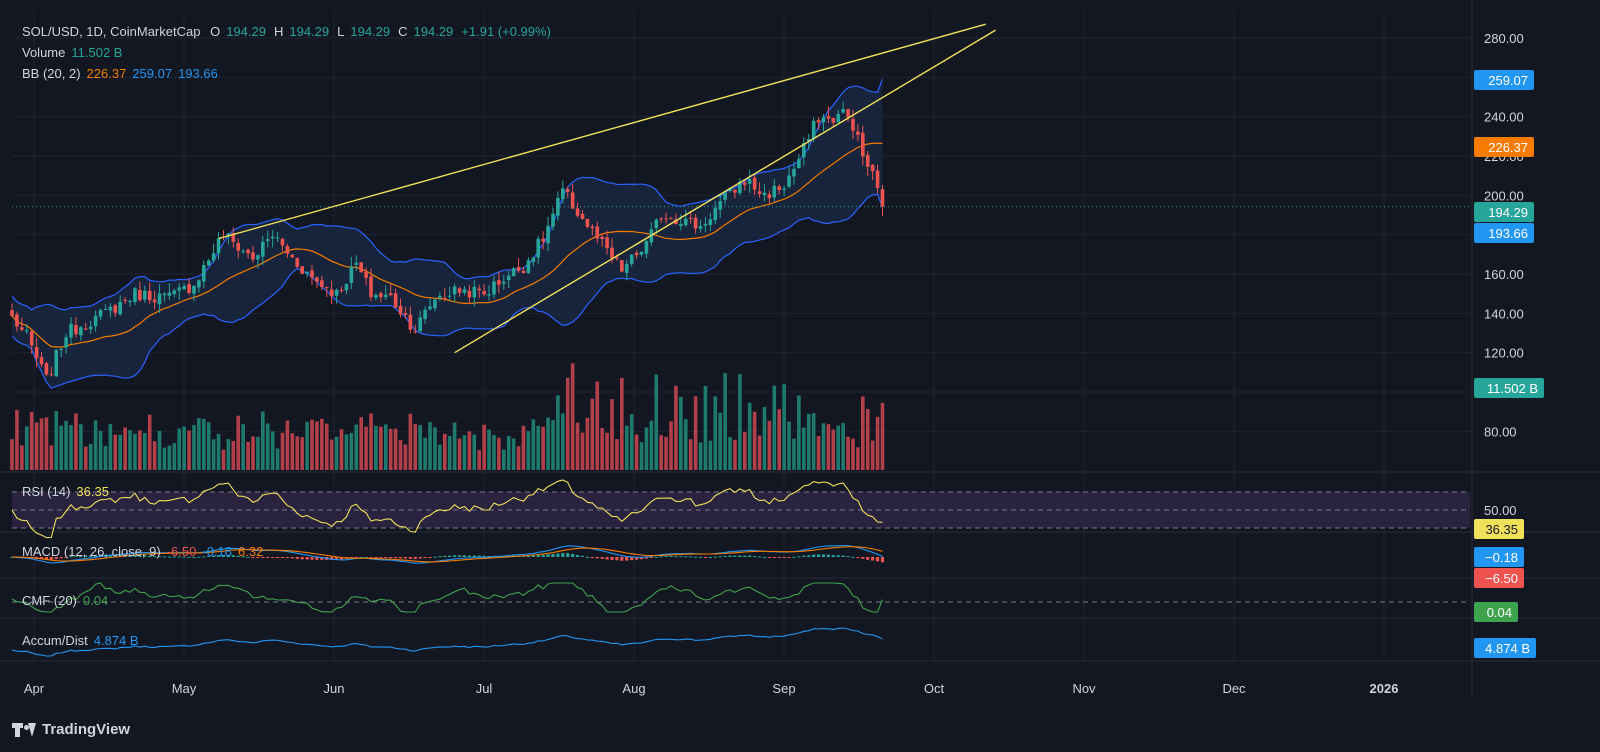 This screenshot has width=1600, height=752. What do you see at coordinates (484, 688) in the screenshot?
I see `time-tick-label: Jul` at bounding box center [484, 688].